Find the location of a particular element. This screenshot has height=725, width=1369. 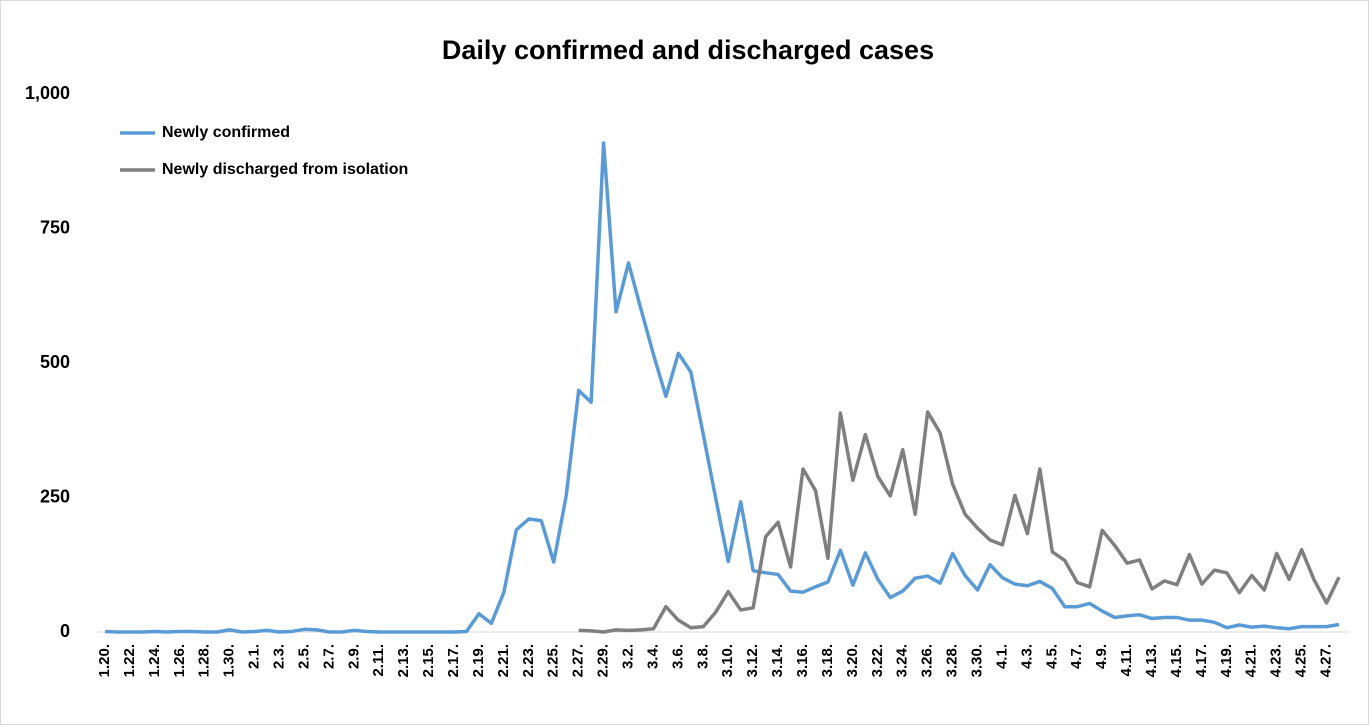

x-tick-label: 2.5. is located at coordinates (303, 656).